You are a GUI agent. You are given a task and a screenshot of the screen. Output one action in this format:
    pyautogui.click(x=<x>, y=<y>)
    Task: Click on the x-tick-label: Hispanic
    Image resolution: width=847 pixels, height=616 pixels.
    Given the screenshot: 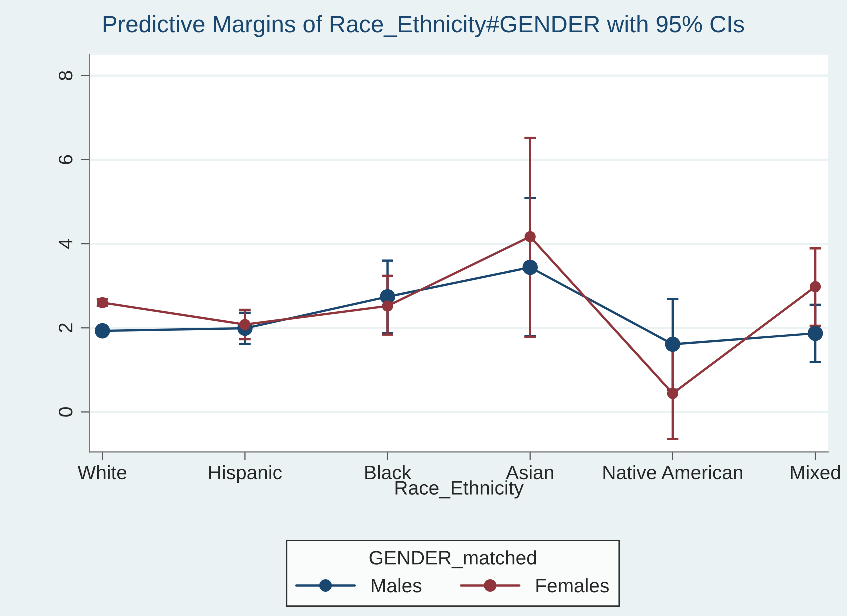 What is the action you would take?
    pyautogui.click(x=246, y=474)
    